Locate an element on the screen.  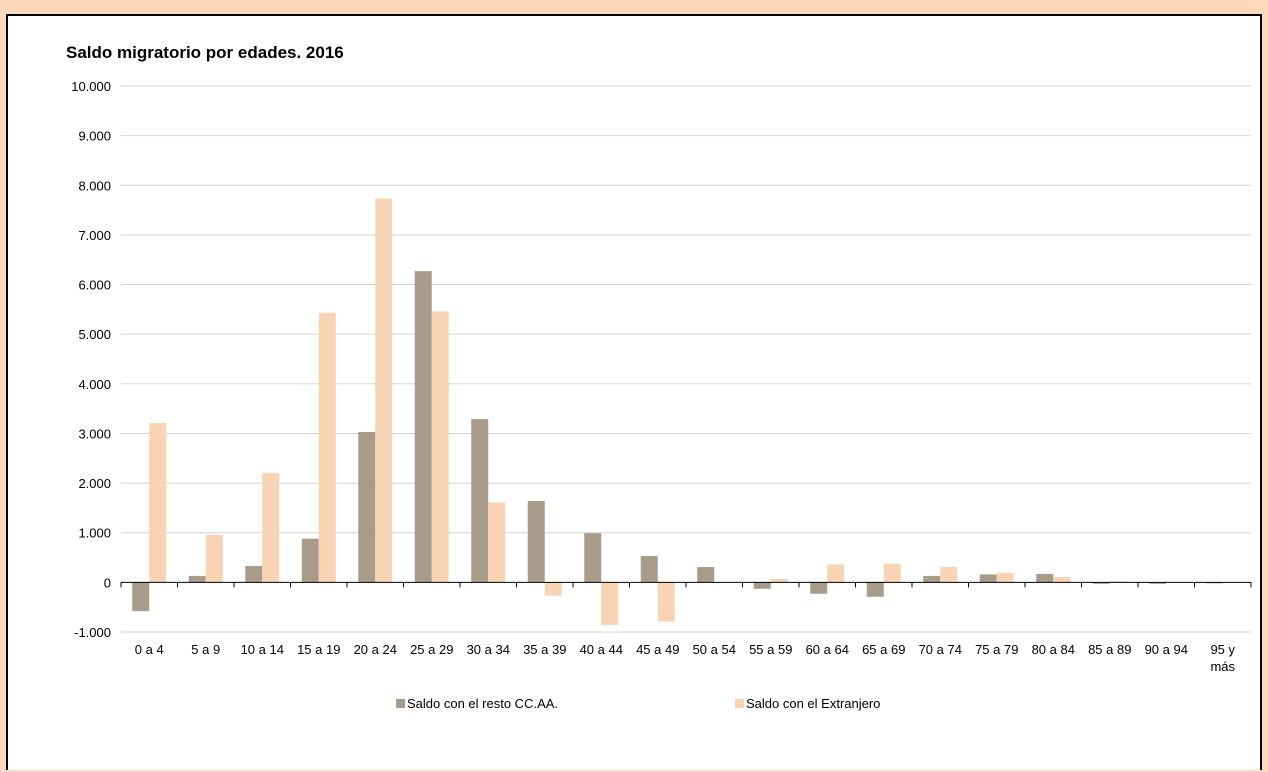
y-tick-label: 4.000 is located at coordinates (94, 384).